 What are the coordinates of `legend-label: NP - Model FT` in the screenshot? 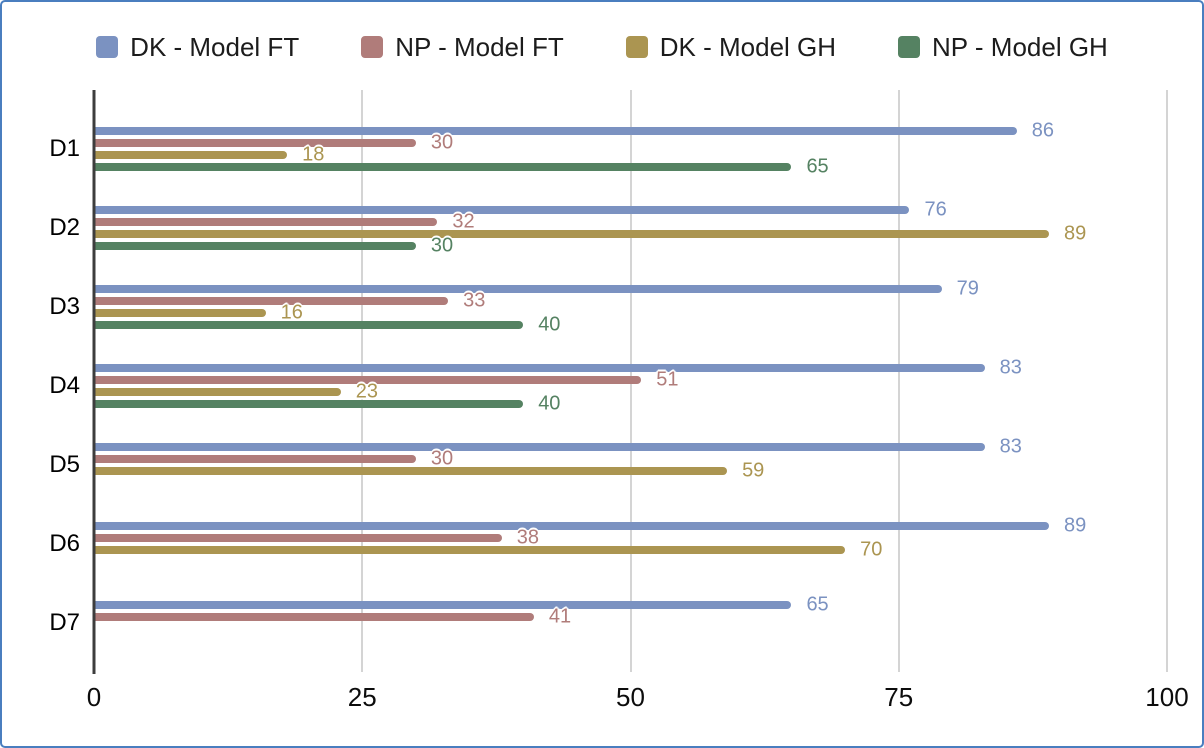 It's located at (479, 46).